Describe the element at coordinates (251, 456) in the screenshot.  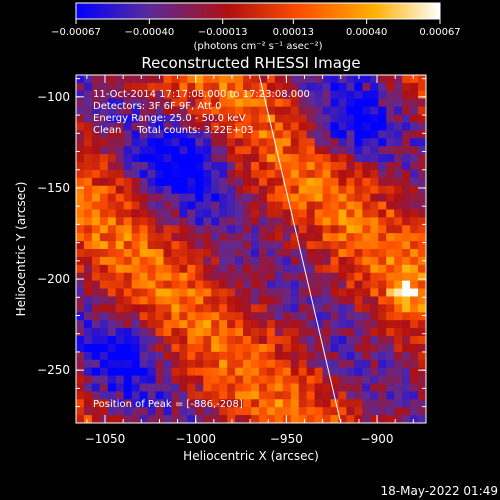
I see `x-axis-label: Heliocentric X (arcsec)` at that location.